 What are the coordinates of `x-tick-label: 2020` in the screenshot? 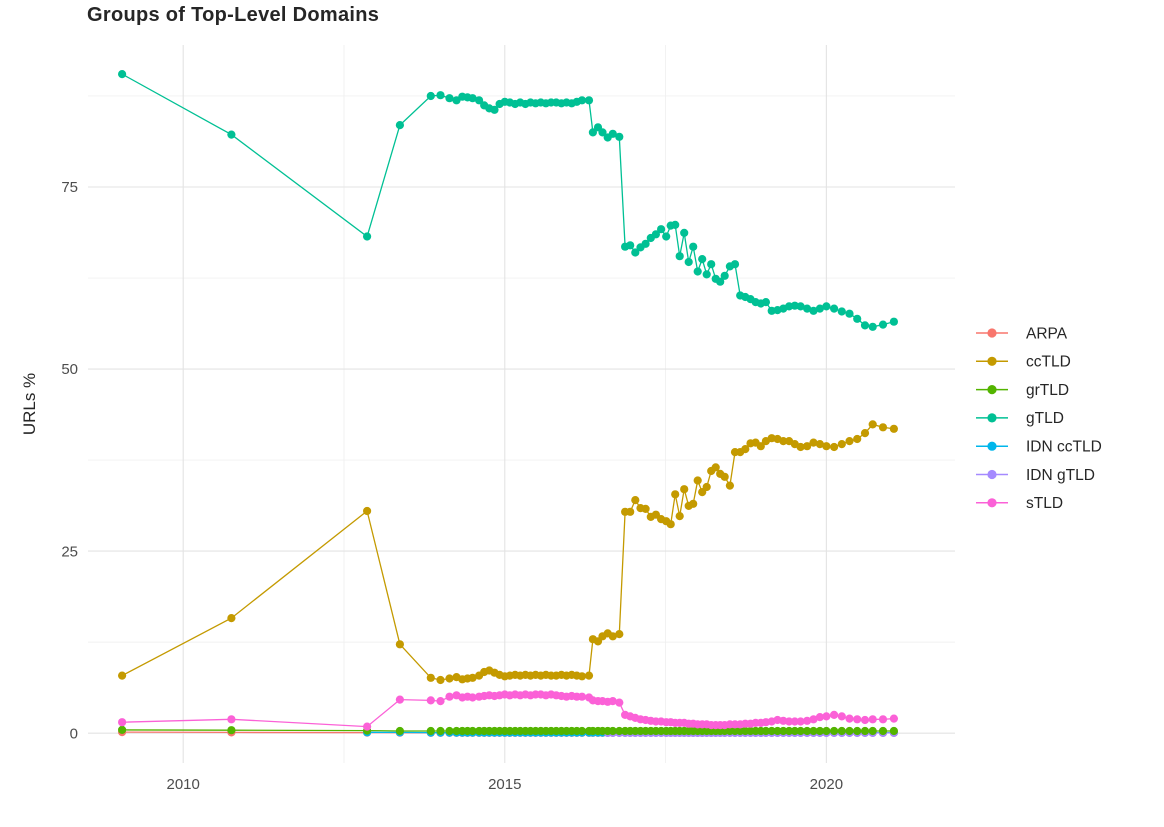 It's located at (826, 784).